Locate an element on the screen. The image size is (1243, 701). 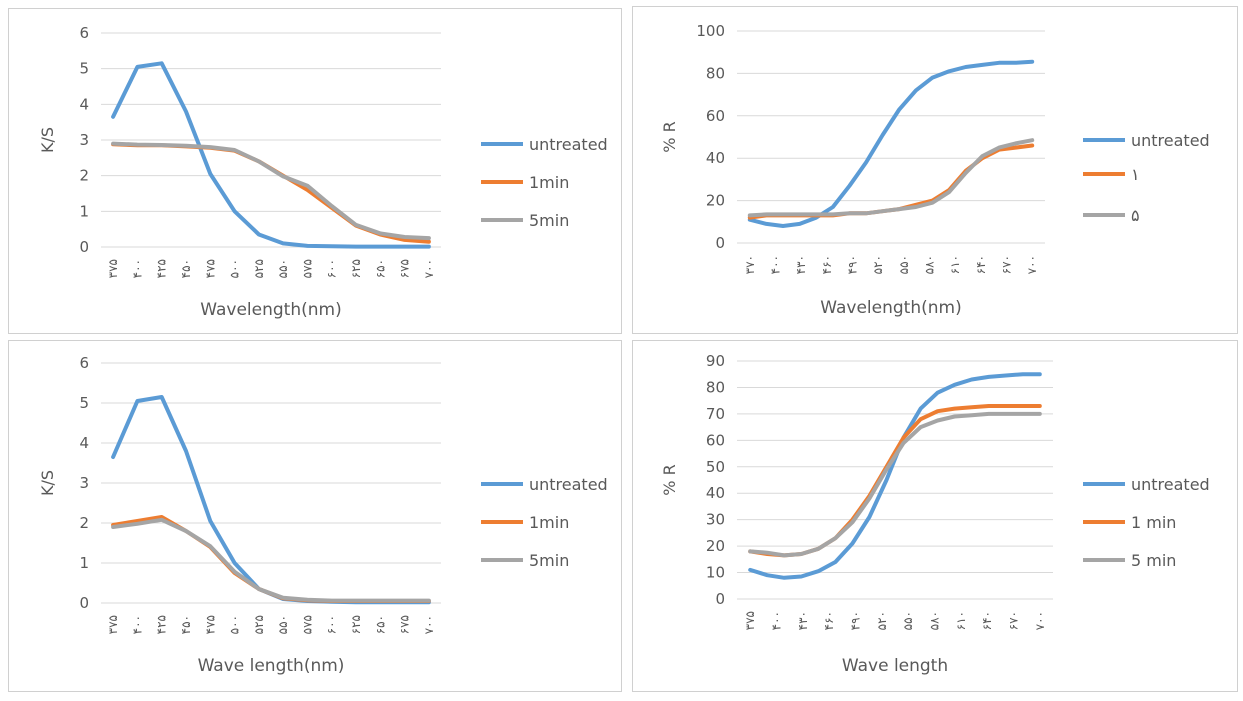
legend-label: ۵ is located at coordinates (1135, 215).